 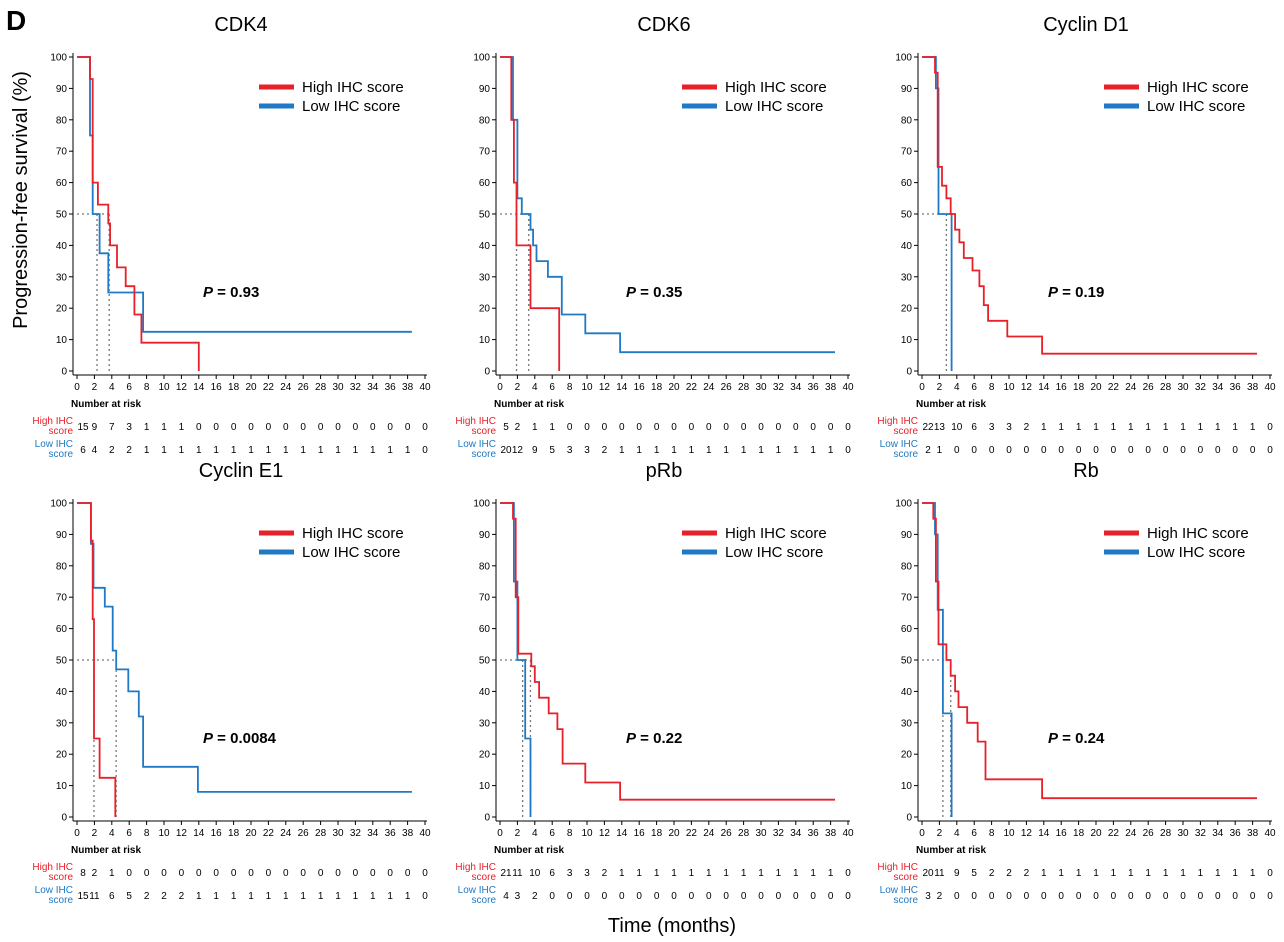 I want to click on panel-title: Rb, so click(x=1086, y=471).